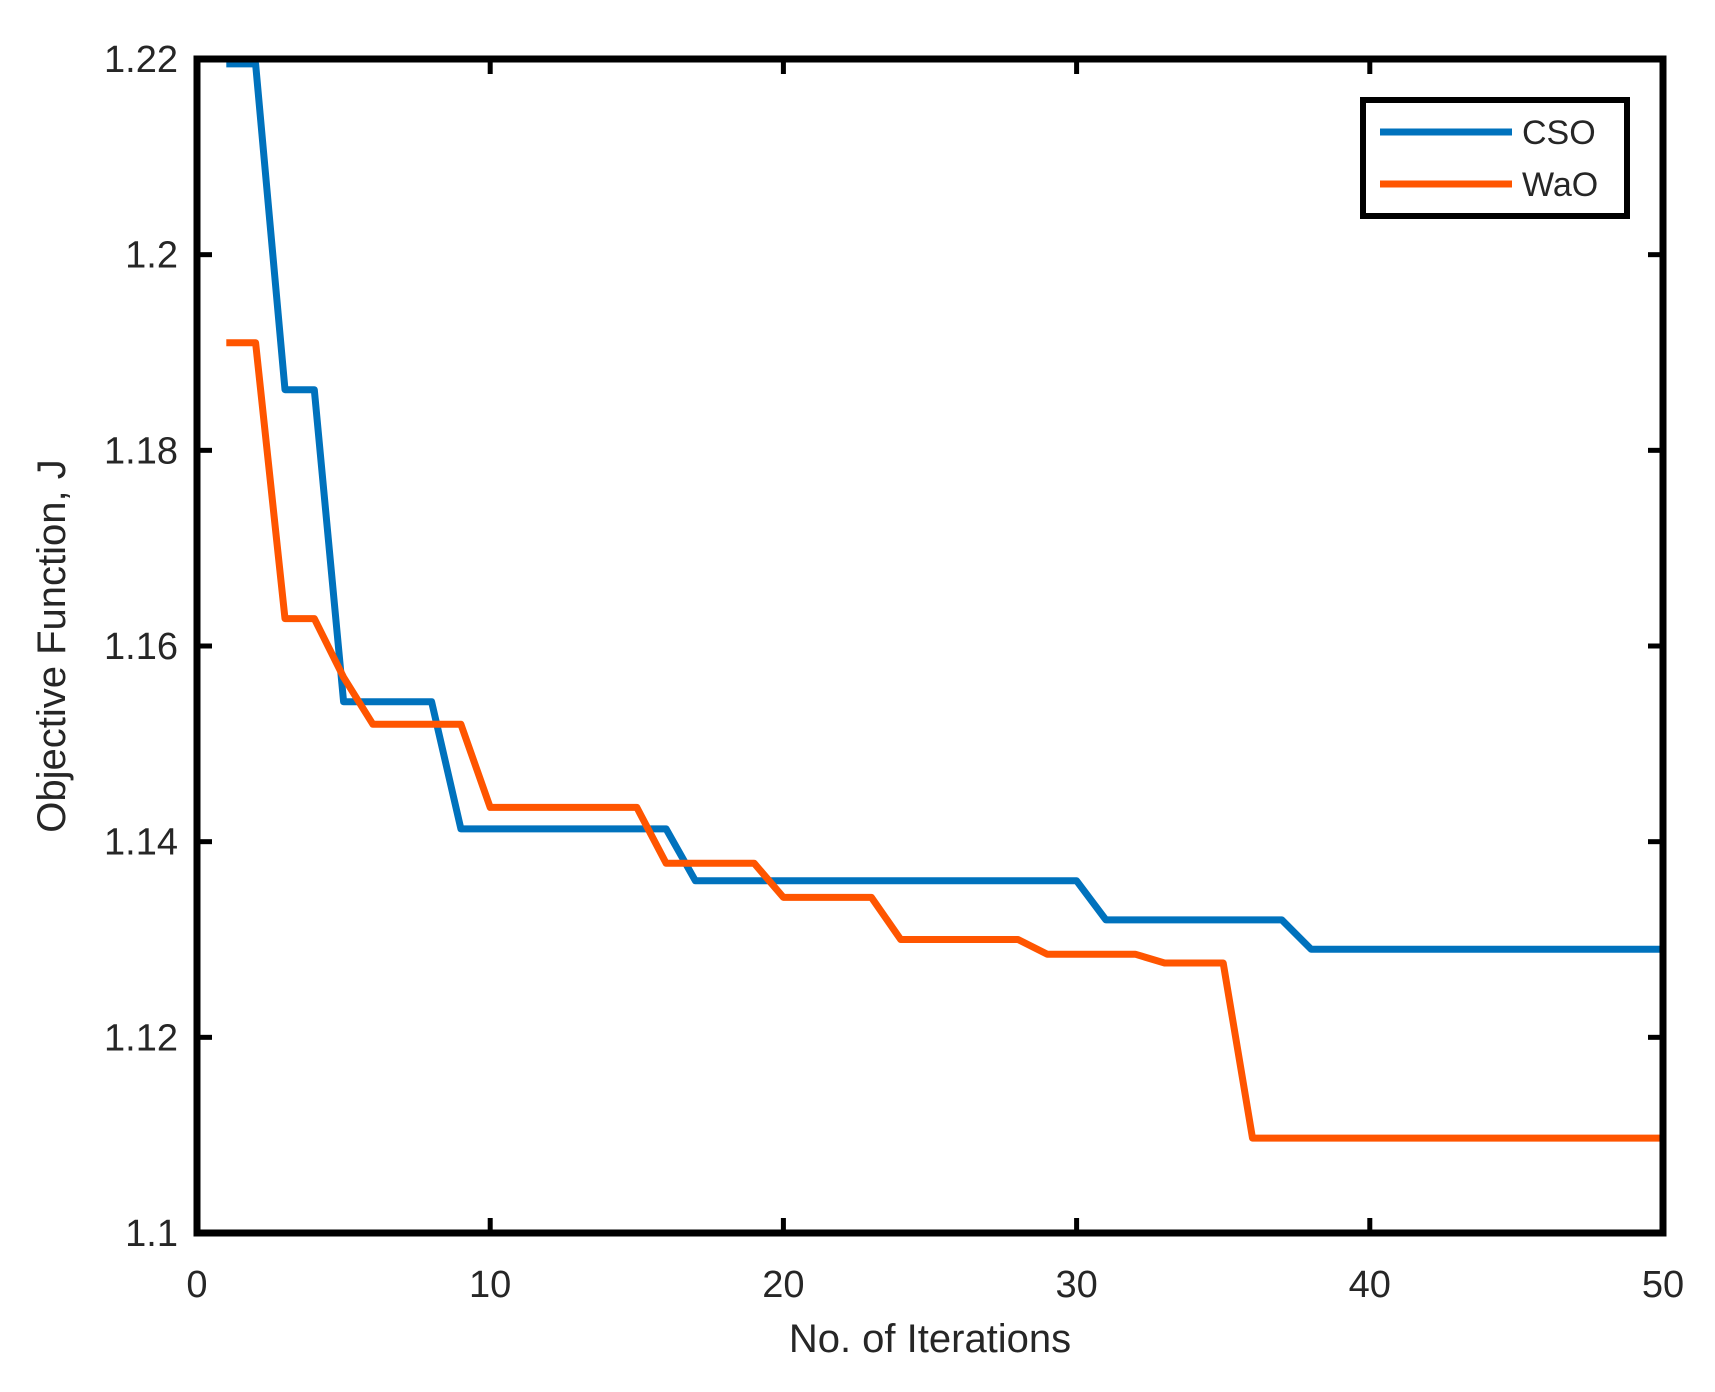 The width and height of the screenshot is (1715, 1392). Describe the element at coordinates (490, 1285) in the screenshot. I see `x-tick-label: 10` at that location.